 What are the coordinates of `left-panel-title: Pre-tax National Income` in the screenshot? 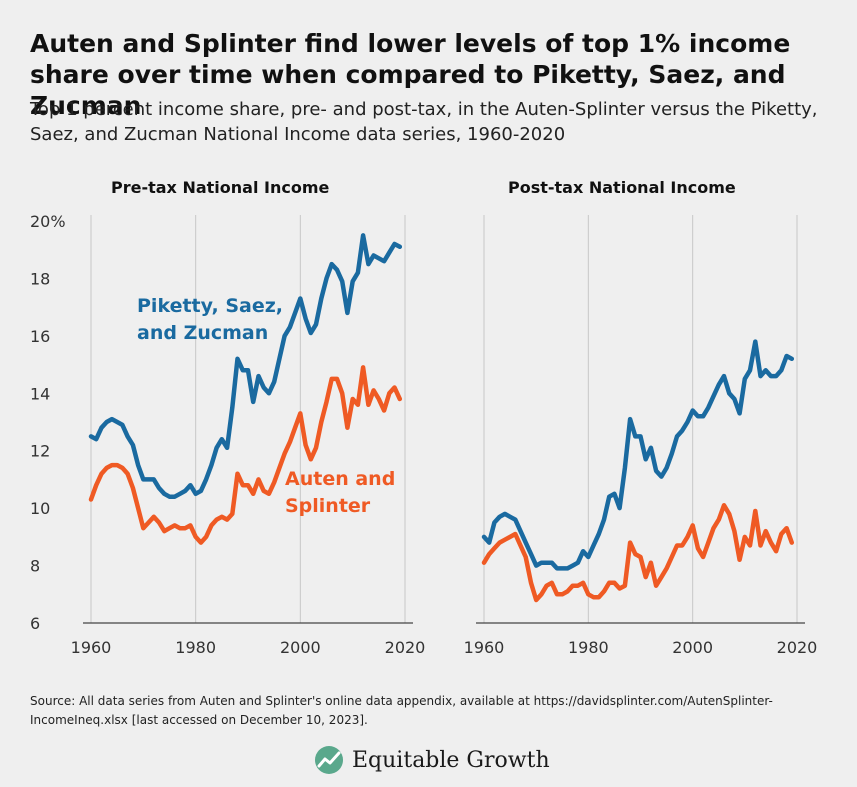 It's located at (220, 187).